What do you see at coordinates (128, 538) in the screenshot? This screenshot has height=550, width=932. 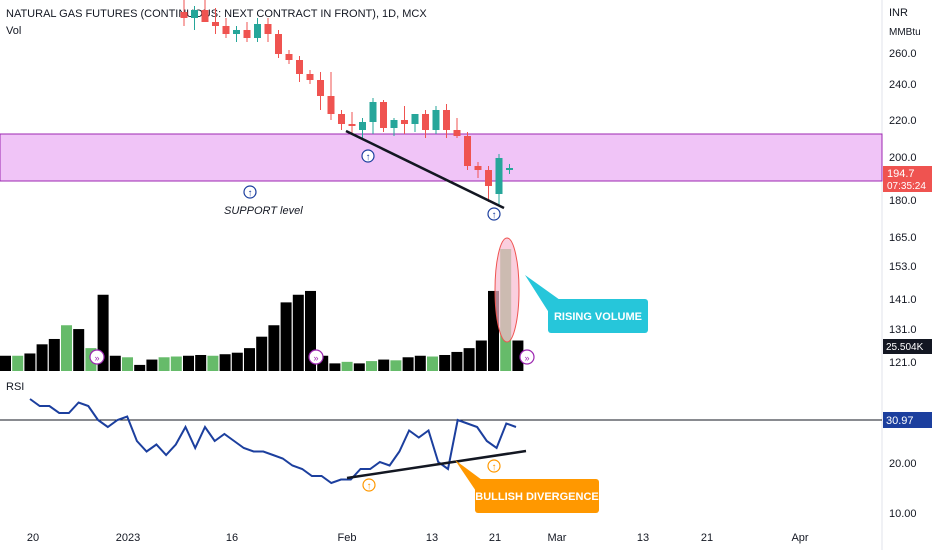 I see `x-axis-label: 2023` at bounding box center [128, 538].